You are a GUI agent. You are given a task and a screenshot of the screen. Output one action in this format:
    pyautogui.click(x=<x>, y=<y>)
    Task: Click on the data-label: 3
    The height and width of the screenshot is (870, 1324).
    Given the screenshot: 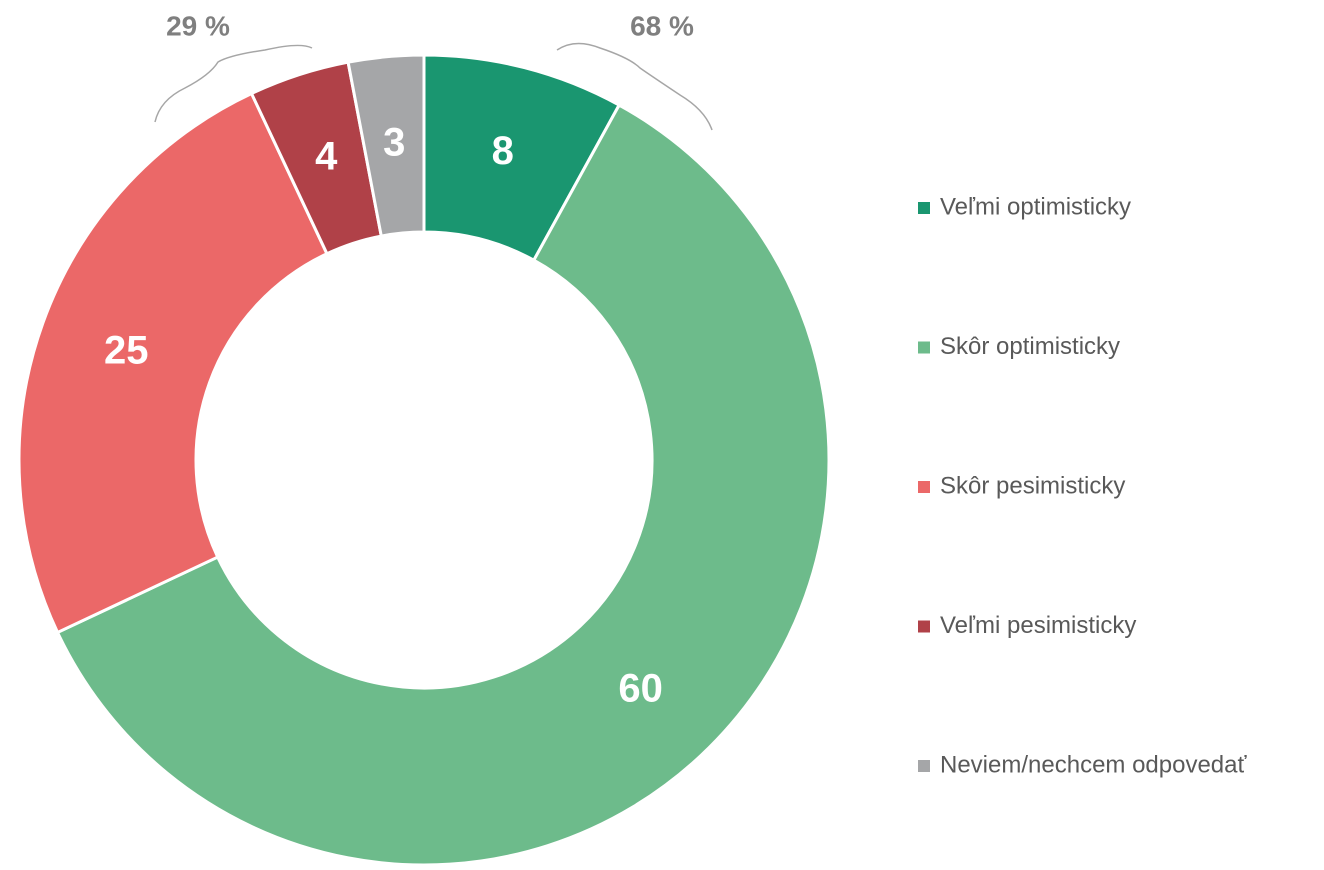 What is the action you would take?
    pyautogui.click(x=394, y=142)
    